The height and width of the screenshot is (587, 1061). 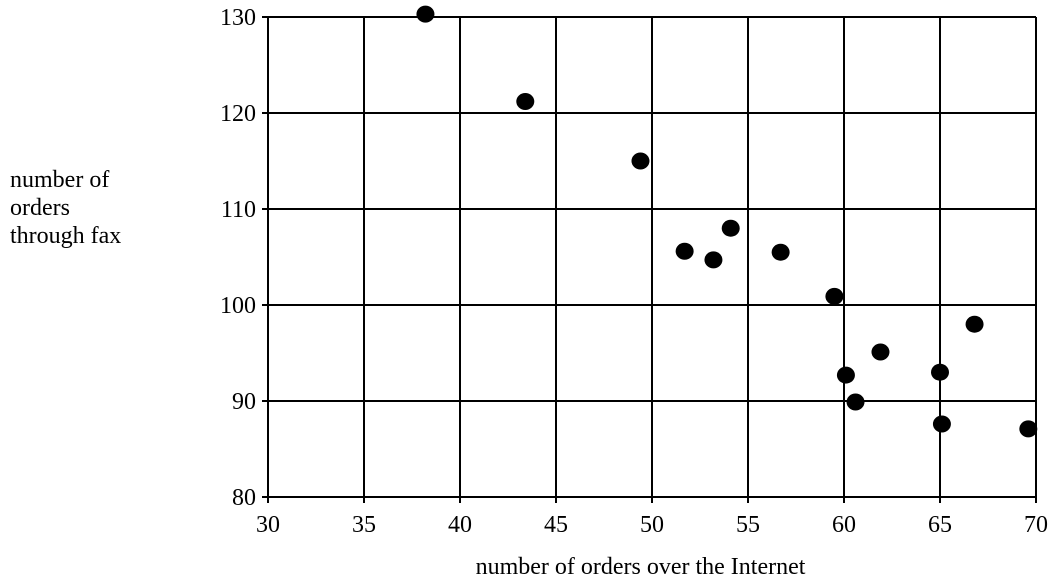 What do you see at coordinates (60, 180) in the screenshot?
I see `y-axis-label-line: number of` at bounding box center [60, 180].